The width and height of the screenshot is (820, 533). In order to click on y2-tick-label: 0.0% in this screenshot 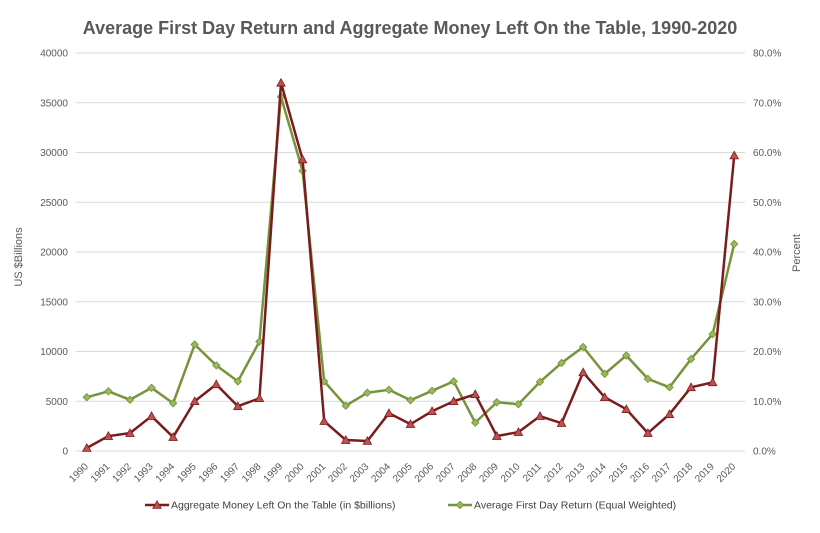, I will do `click(764, 452)`.